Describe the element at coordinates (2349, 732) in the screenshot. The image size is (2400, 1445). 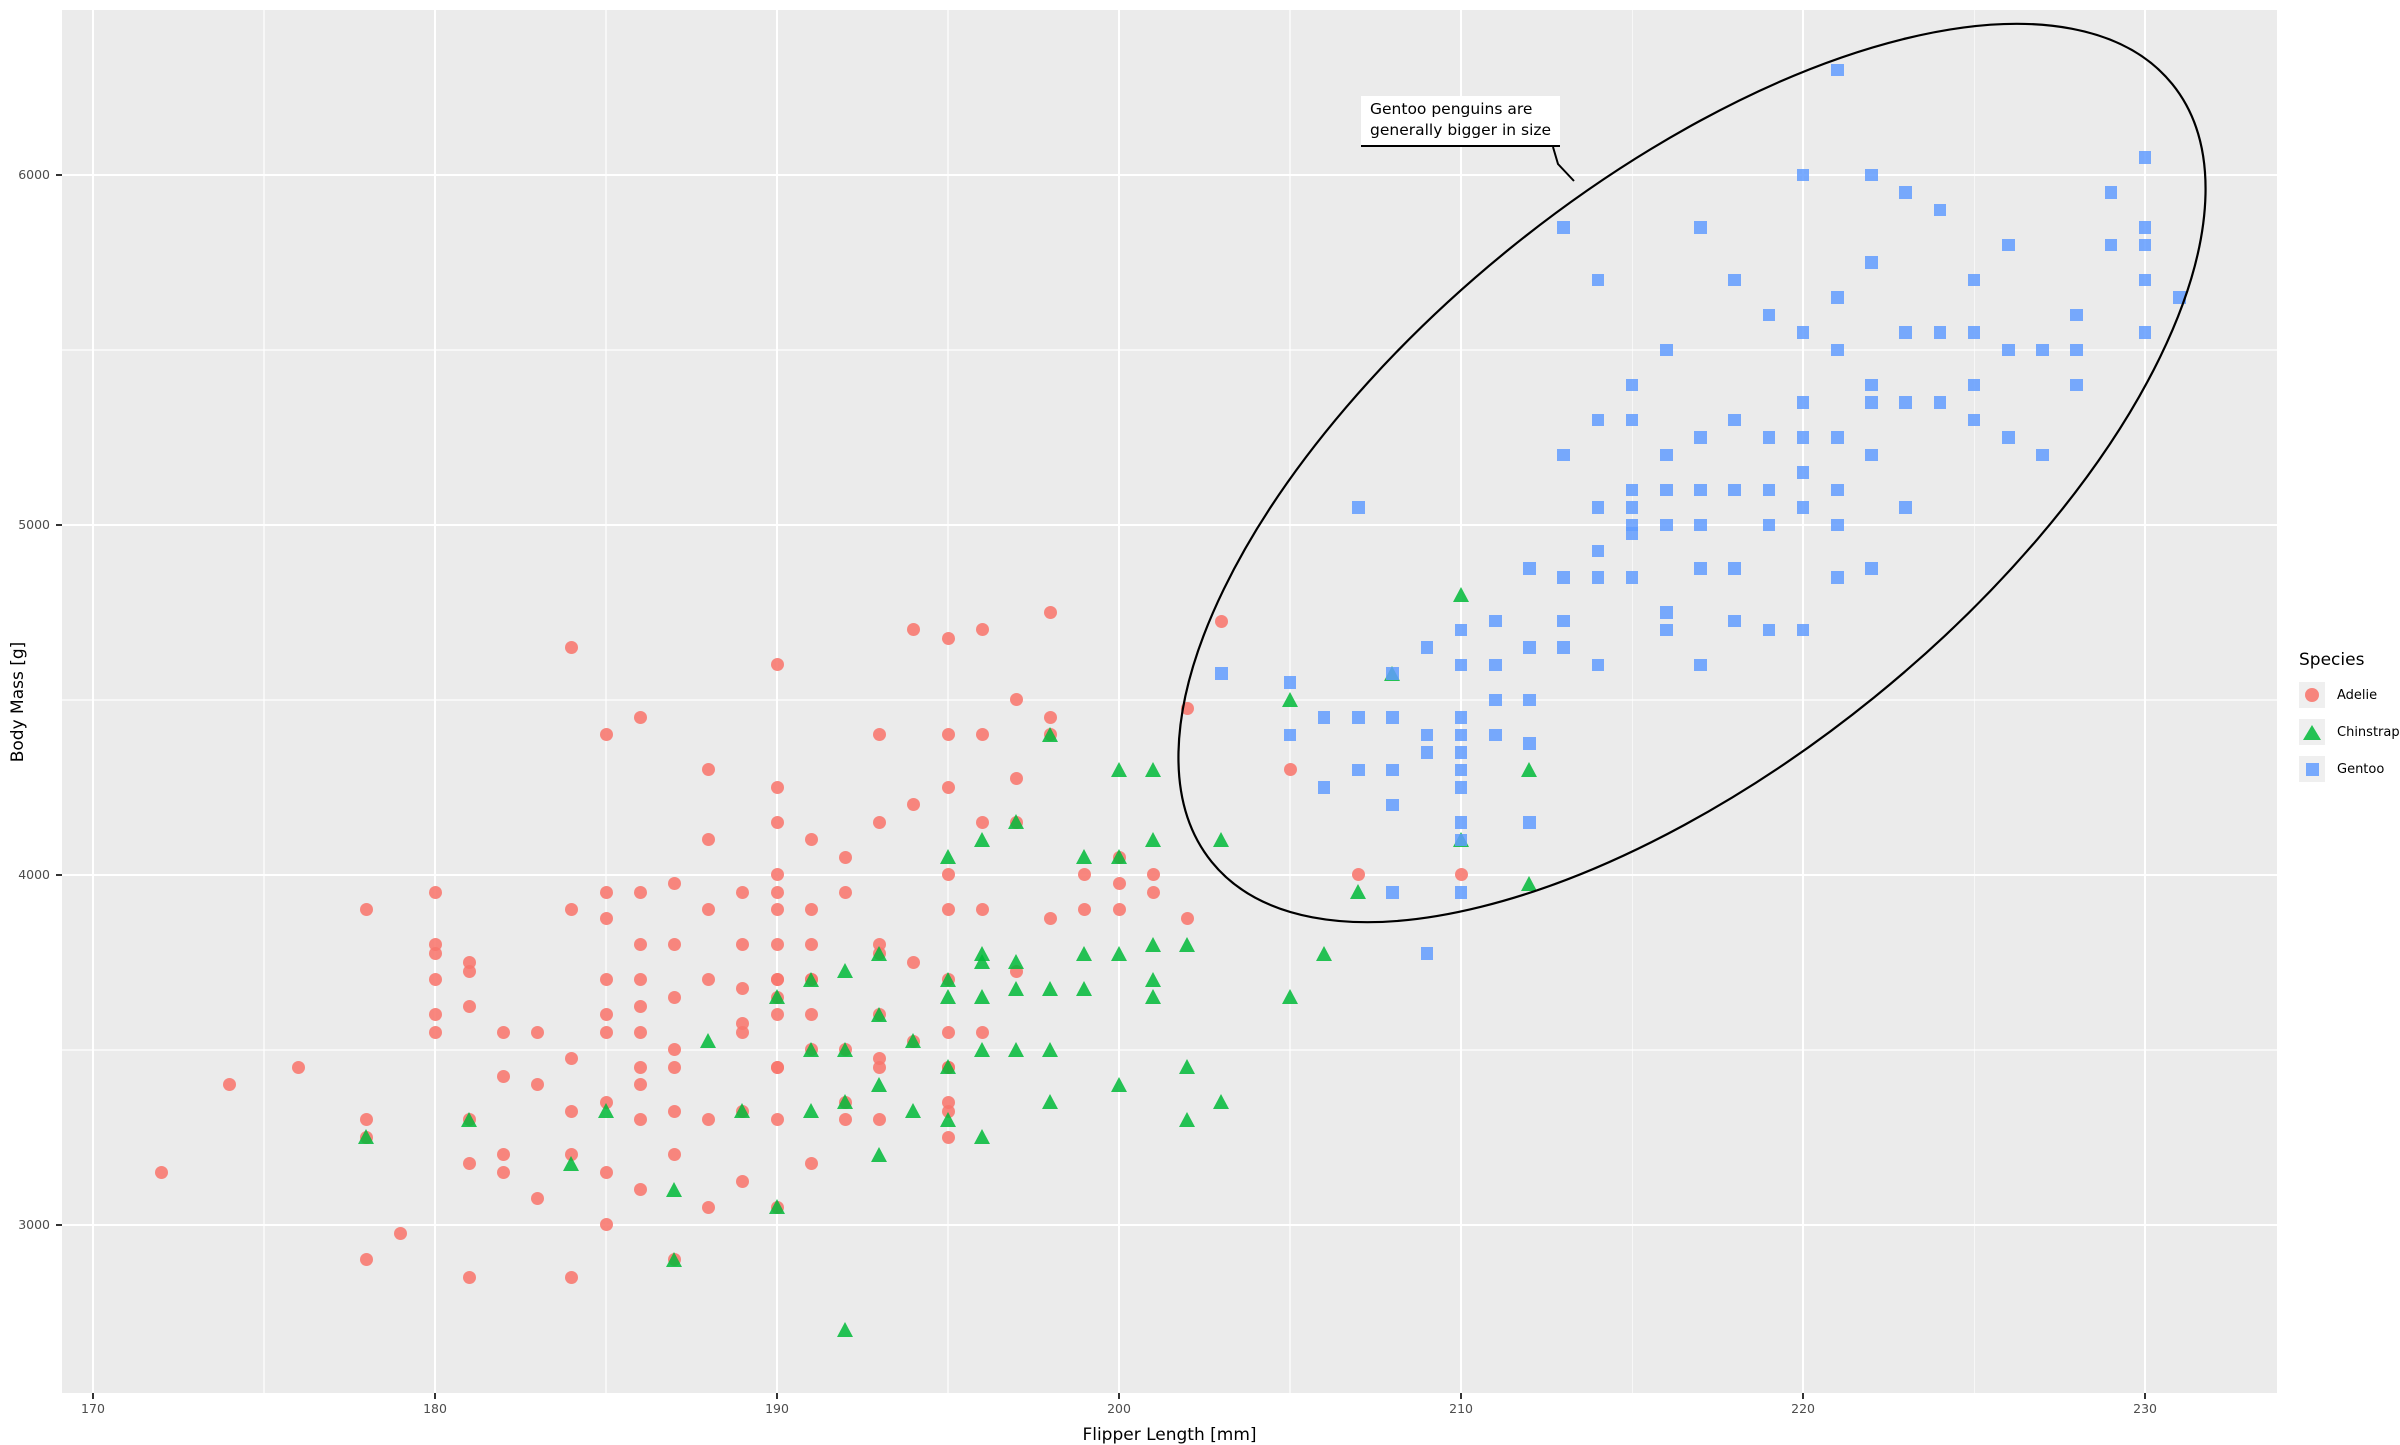
I see `legend-item-chinstrap: Chinstrap` at that location.